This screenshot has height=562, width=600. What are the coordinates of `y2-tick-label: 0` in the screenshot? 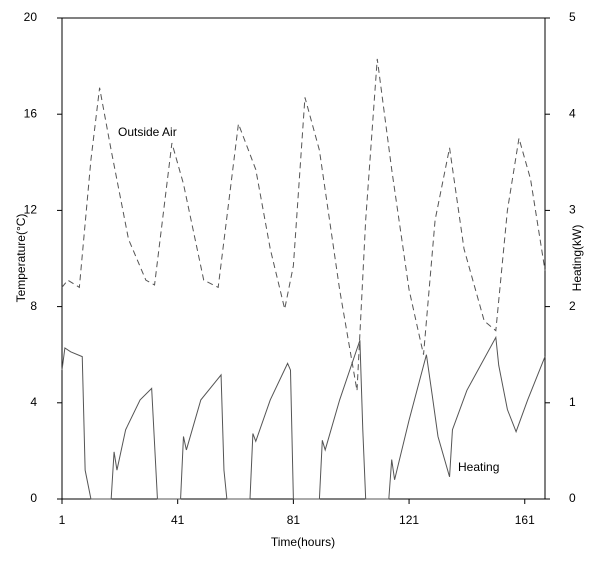 It's located at (572, 498).